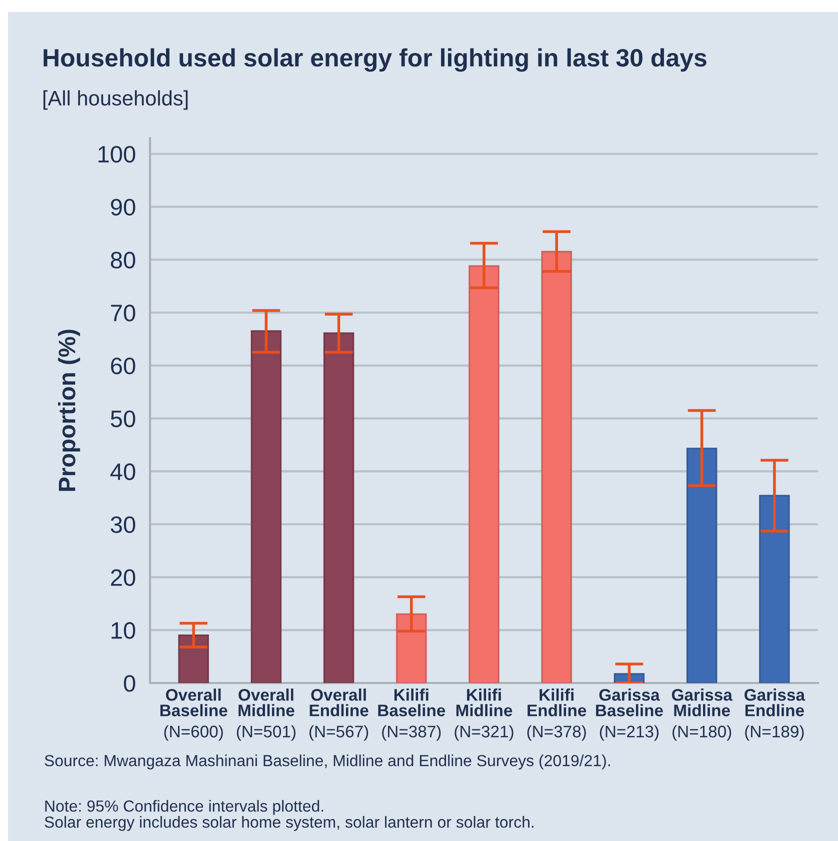 This screenshot has height=841, width=838. Describe the element at coordinates (775, 714) in the screenshot. I see `x-tick-label: Garissa Endline (N=189)` at that location.